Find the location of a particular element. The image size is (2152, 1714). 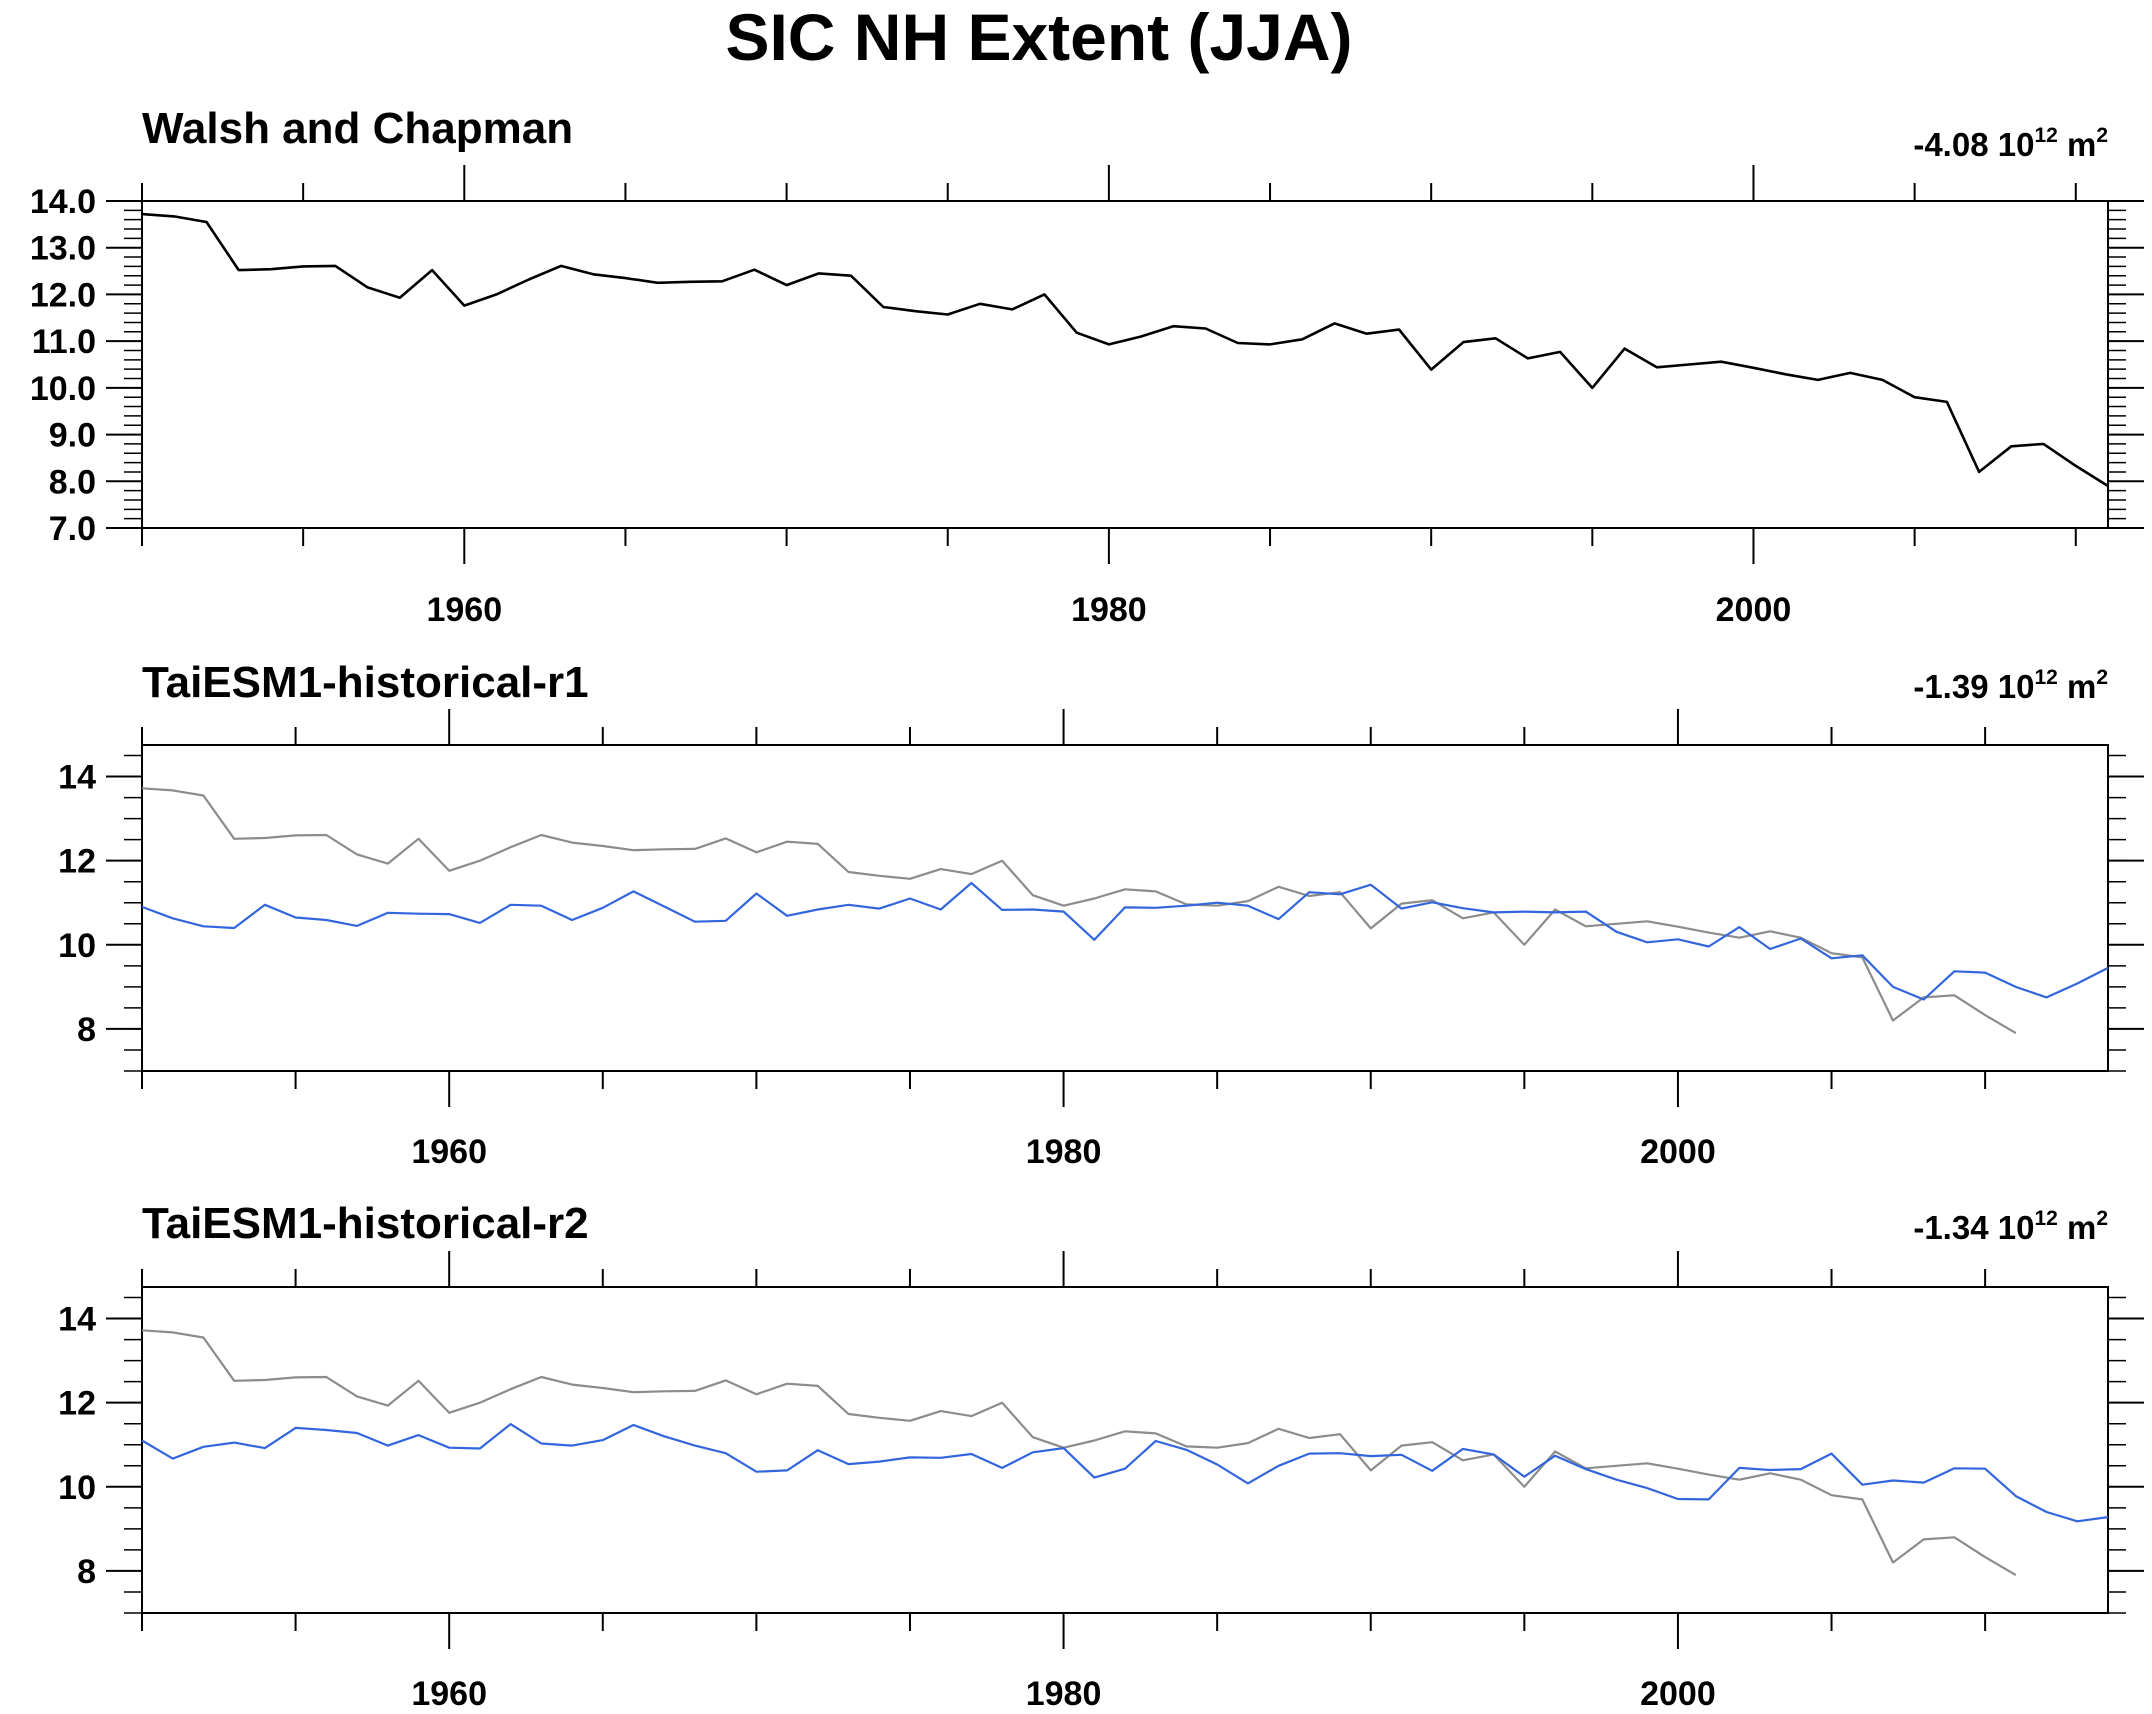

trend-value: -1.39 is located at coordinates (1950, 686).